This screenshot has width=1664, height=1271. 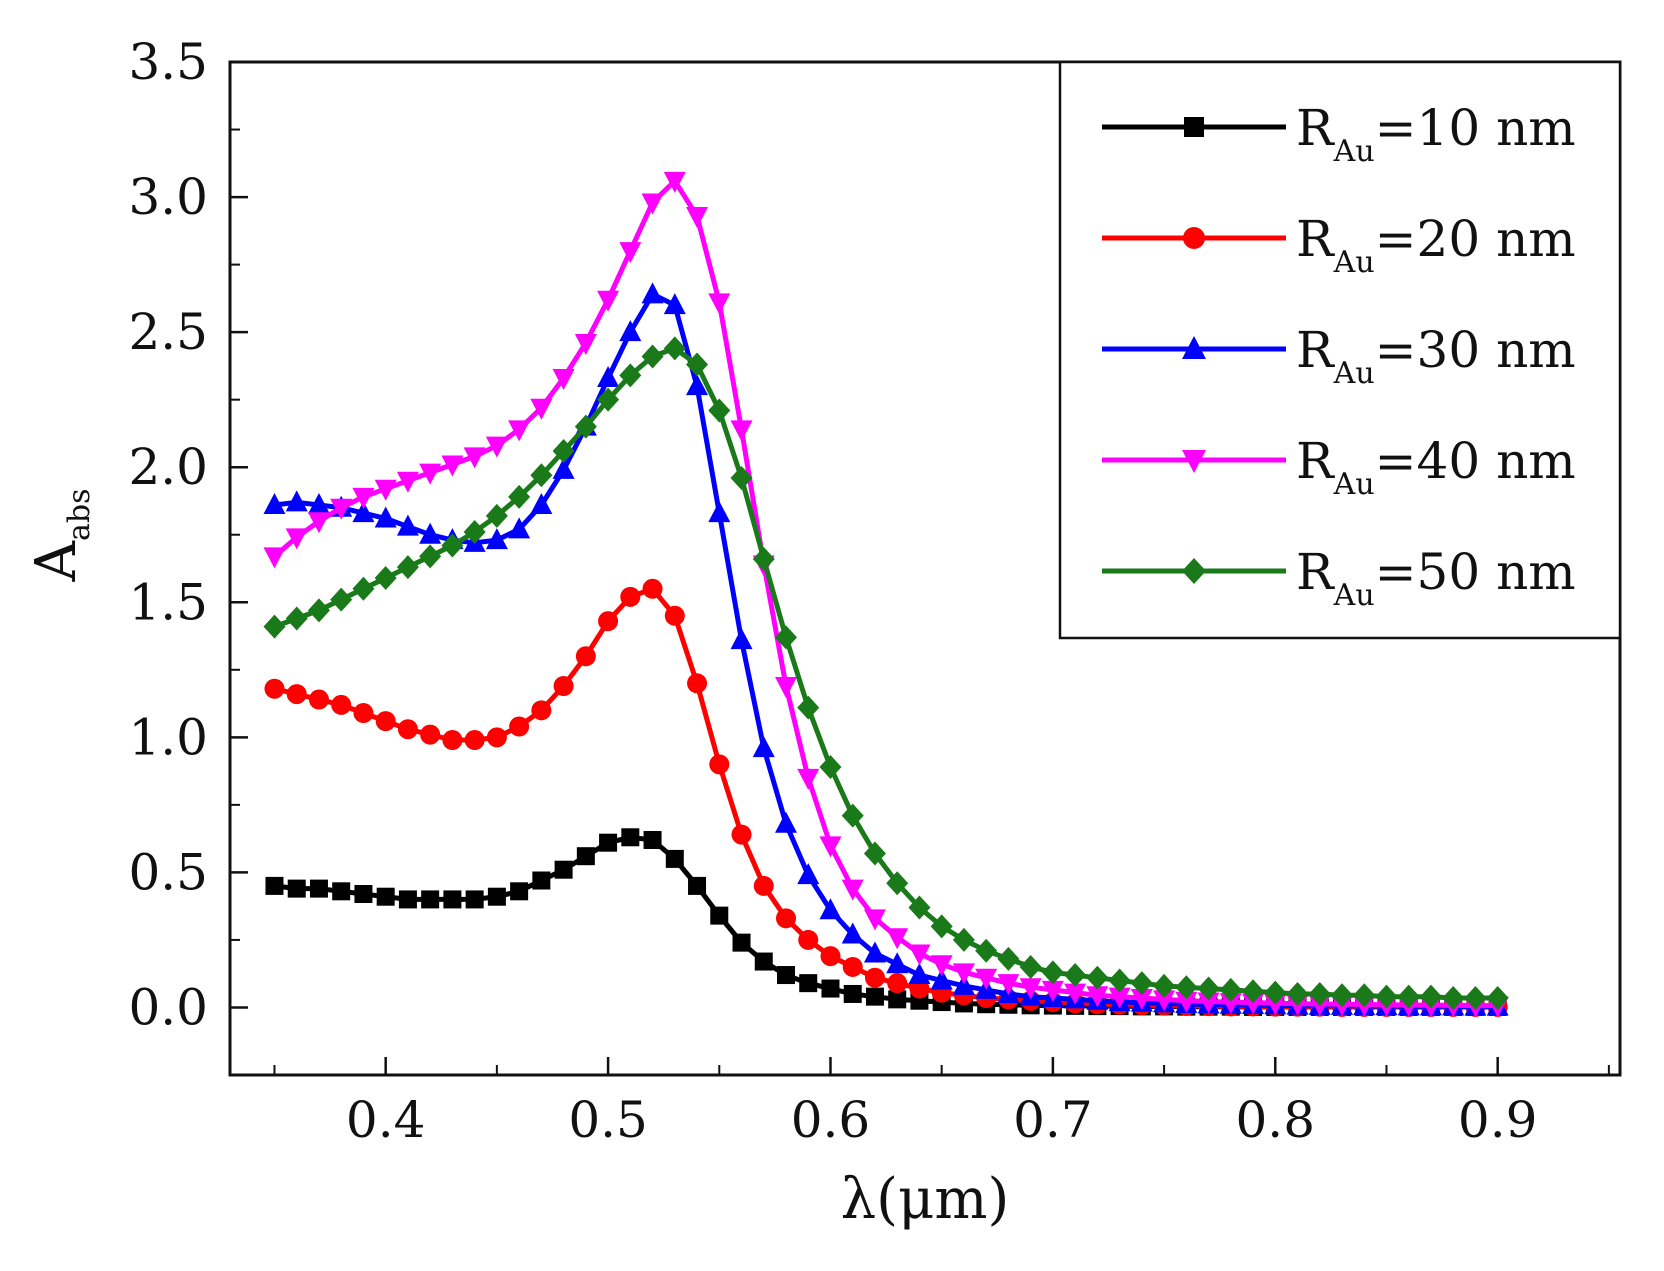 I want to click on y-axis-title-main: A, so click(x=56, y=561).